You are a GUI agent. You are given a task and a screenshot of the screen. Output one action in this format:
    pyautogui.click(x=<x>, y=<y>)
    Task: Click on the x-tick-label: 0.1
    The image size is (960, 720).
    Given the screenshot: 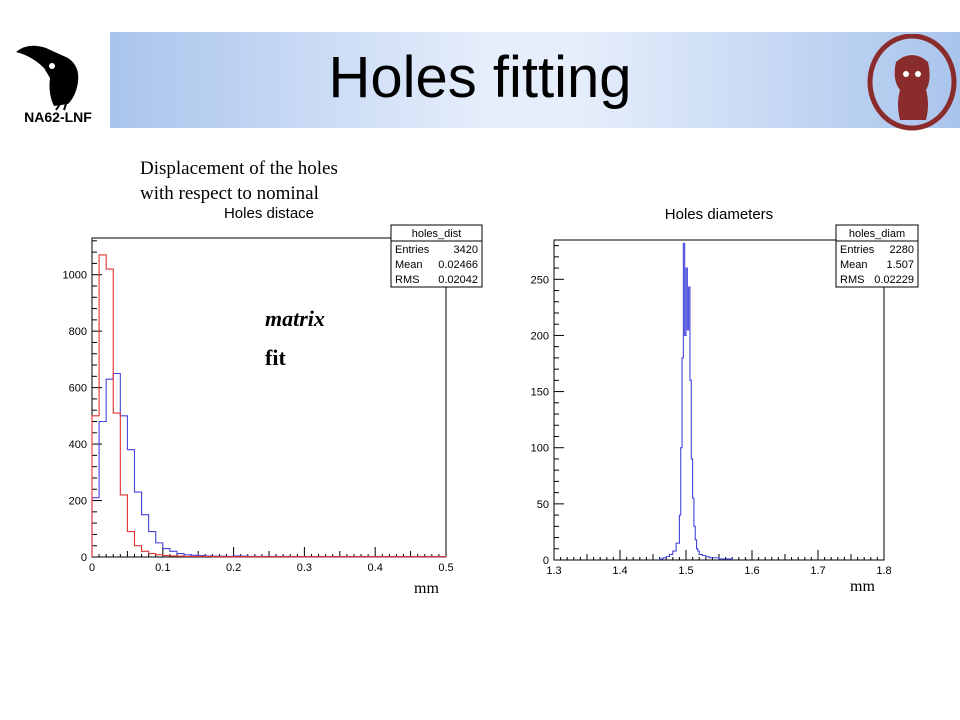 What is the action you would take?
    pyautogui.click(x=162, y=568)
    